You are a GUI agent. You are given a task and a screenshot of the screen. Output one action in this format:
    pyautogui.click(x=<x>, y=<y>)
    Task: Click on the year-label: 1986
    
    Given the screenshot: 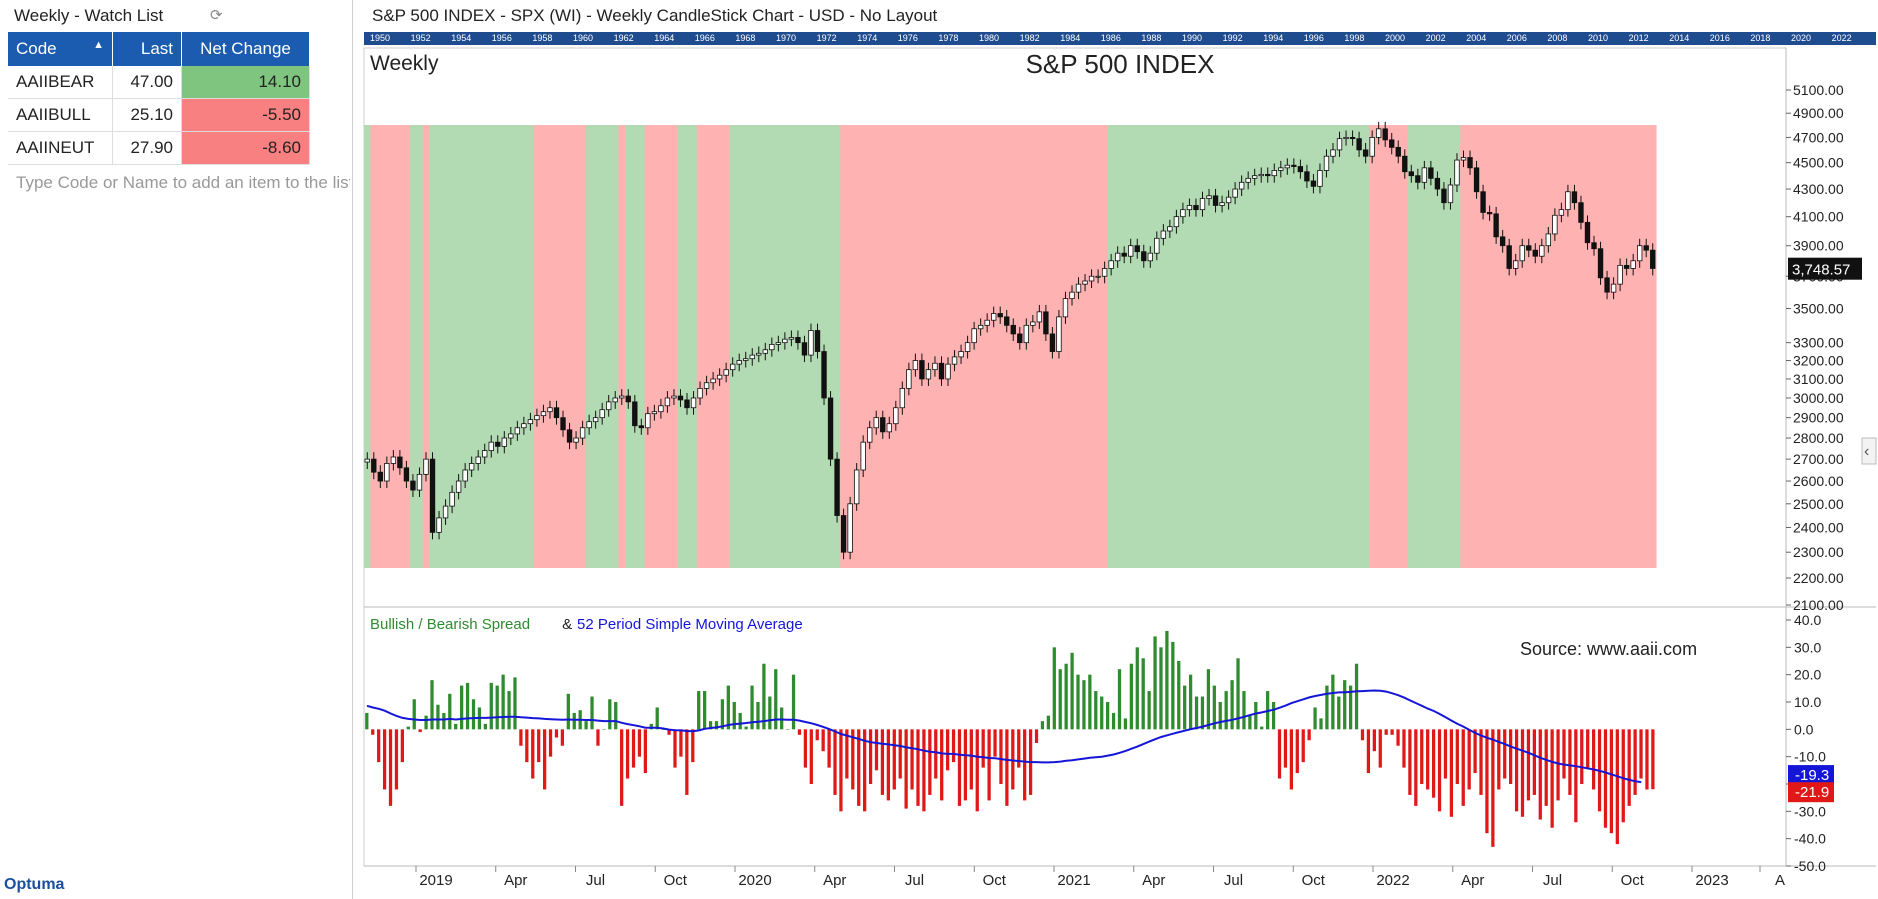 What is the action you would take?
    pyautogui.click(x=1110, y=38)
    